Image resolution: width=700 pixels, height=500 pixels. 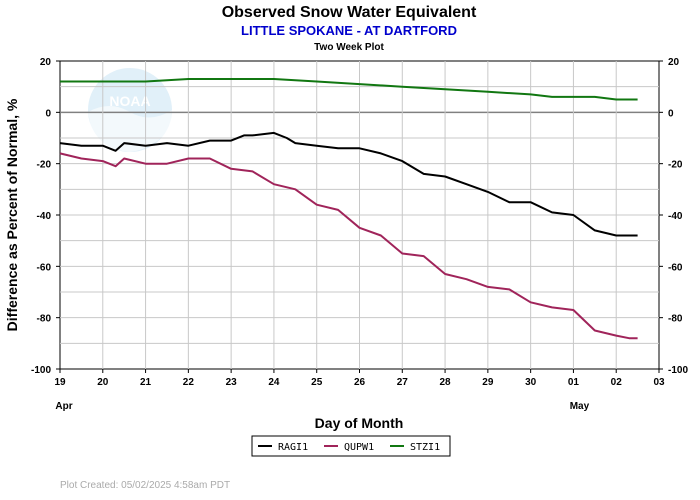 What do you see at coordinates (488, 382) in the screenshot?
I see `x-tick-label: 29` at bounding box center [488, 382].